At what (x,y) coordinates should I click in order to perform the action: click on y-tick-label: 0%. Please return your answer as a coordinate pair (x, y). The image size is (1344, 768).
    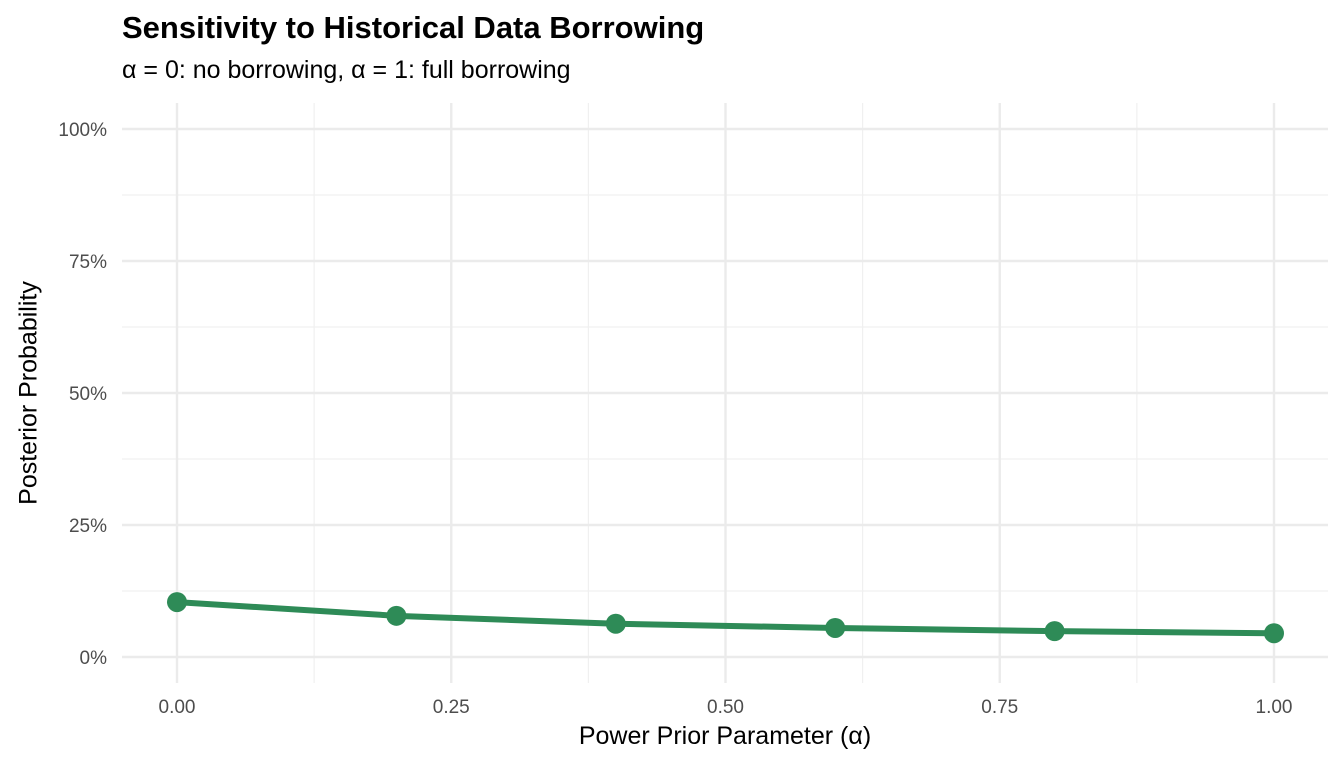
    Looking at the image, I should click on (94, 658).